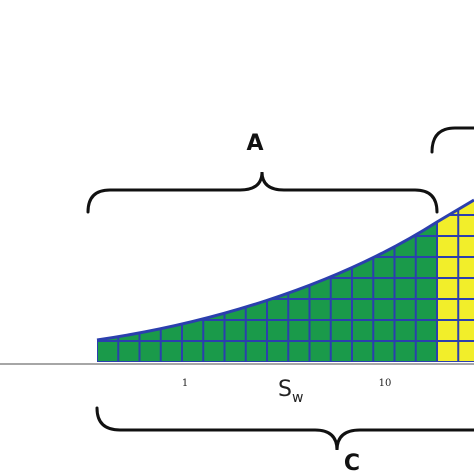  What do you see at coordinates (185, 383) in the screenshot?
I see `tick-label: 1` at bounding box center [185, 383].